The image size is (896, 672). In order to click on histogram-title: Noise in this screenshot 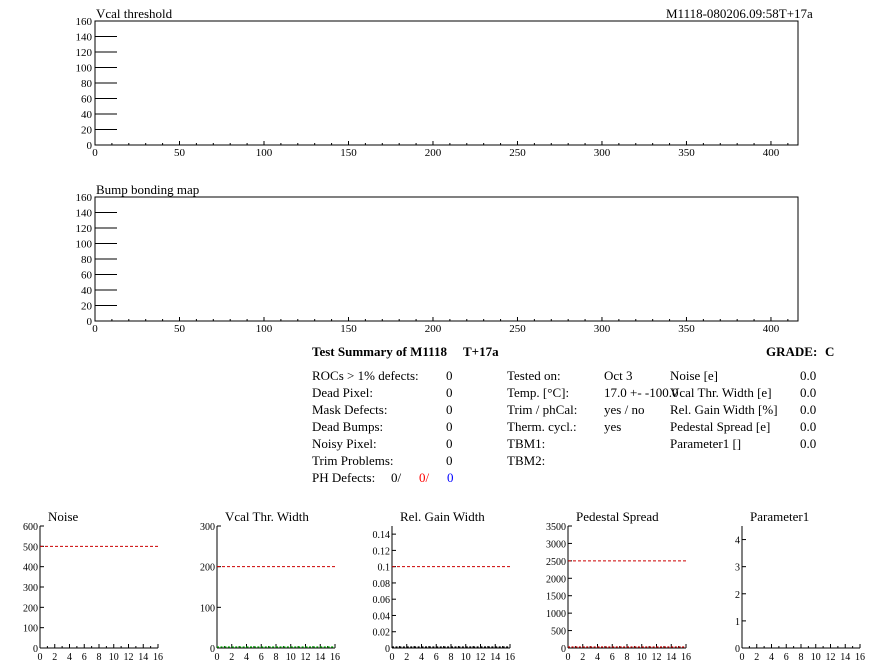, I will do `click(63, 516)`.